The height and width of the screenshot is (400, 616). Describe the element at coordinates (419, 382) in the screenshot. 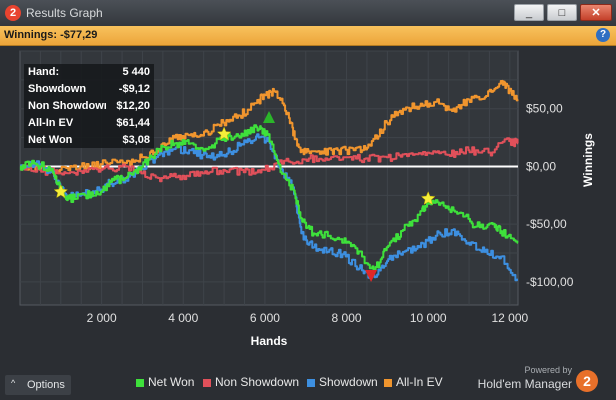

I see `legend-label: All-In EV` at that location.